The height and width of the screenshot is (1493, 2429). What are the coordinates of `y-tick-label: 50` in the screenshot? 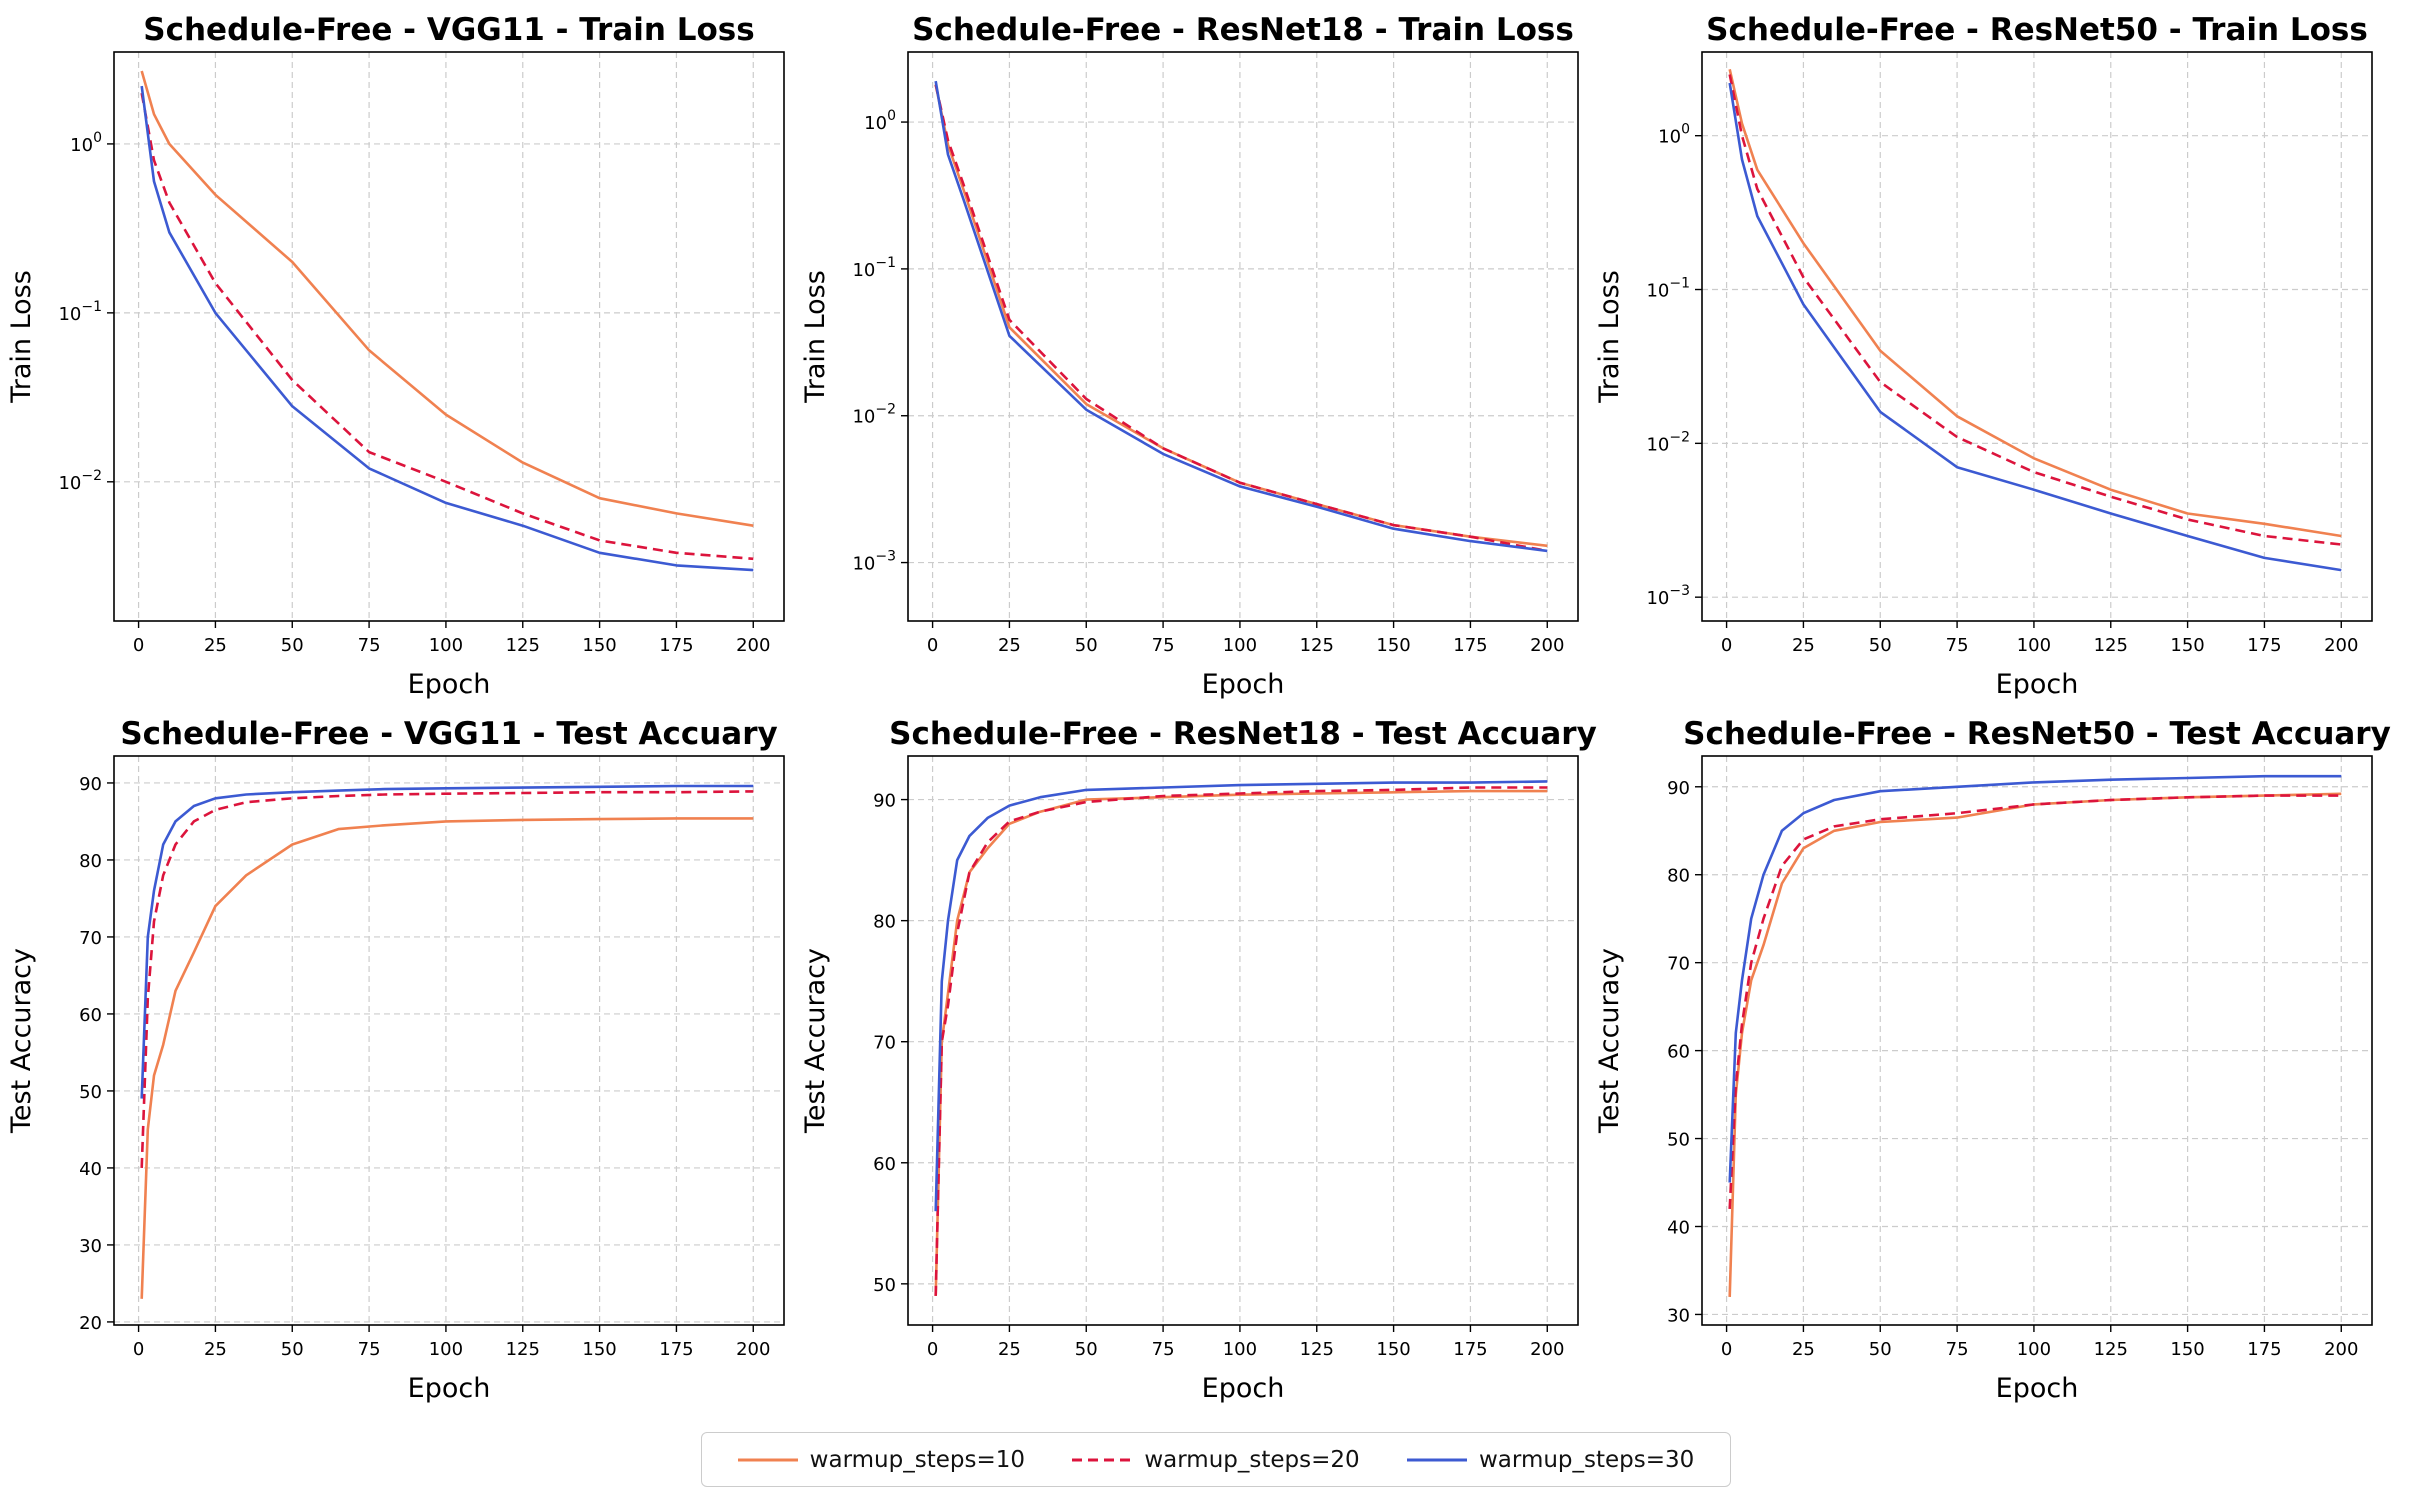 It's located at (1678, 1140).